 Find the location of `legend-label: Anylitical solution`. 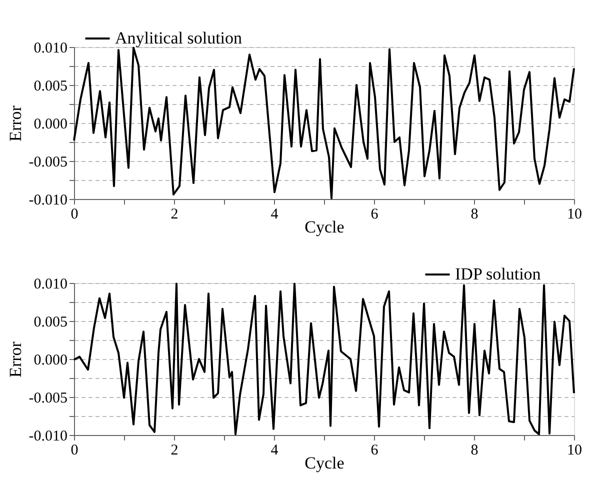

legend-label: Anylitical solution is located at coordinates (179, 38).